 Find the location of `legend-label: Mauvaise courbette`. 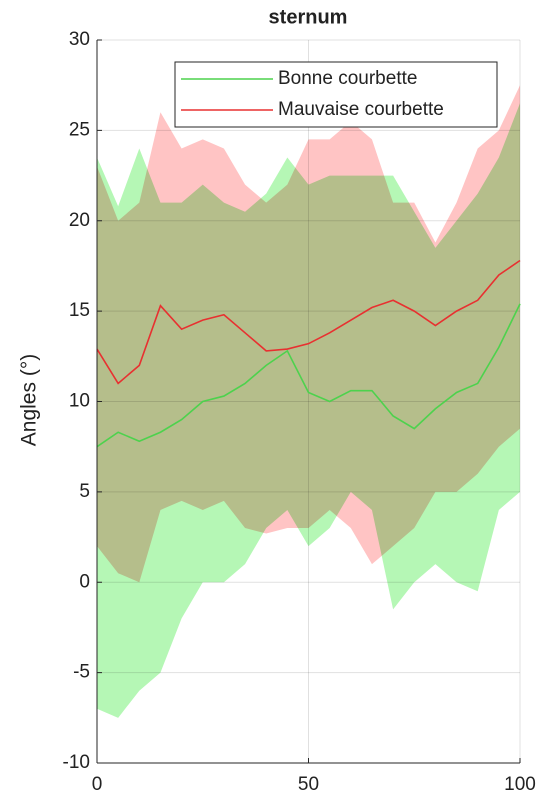

legend-label: Mauvaise courbette is located at coordinates (361, 109).